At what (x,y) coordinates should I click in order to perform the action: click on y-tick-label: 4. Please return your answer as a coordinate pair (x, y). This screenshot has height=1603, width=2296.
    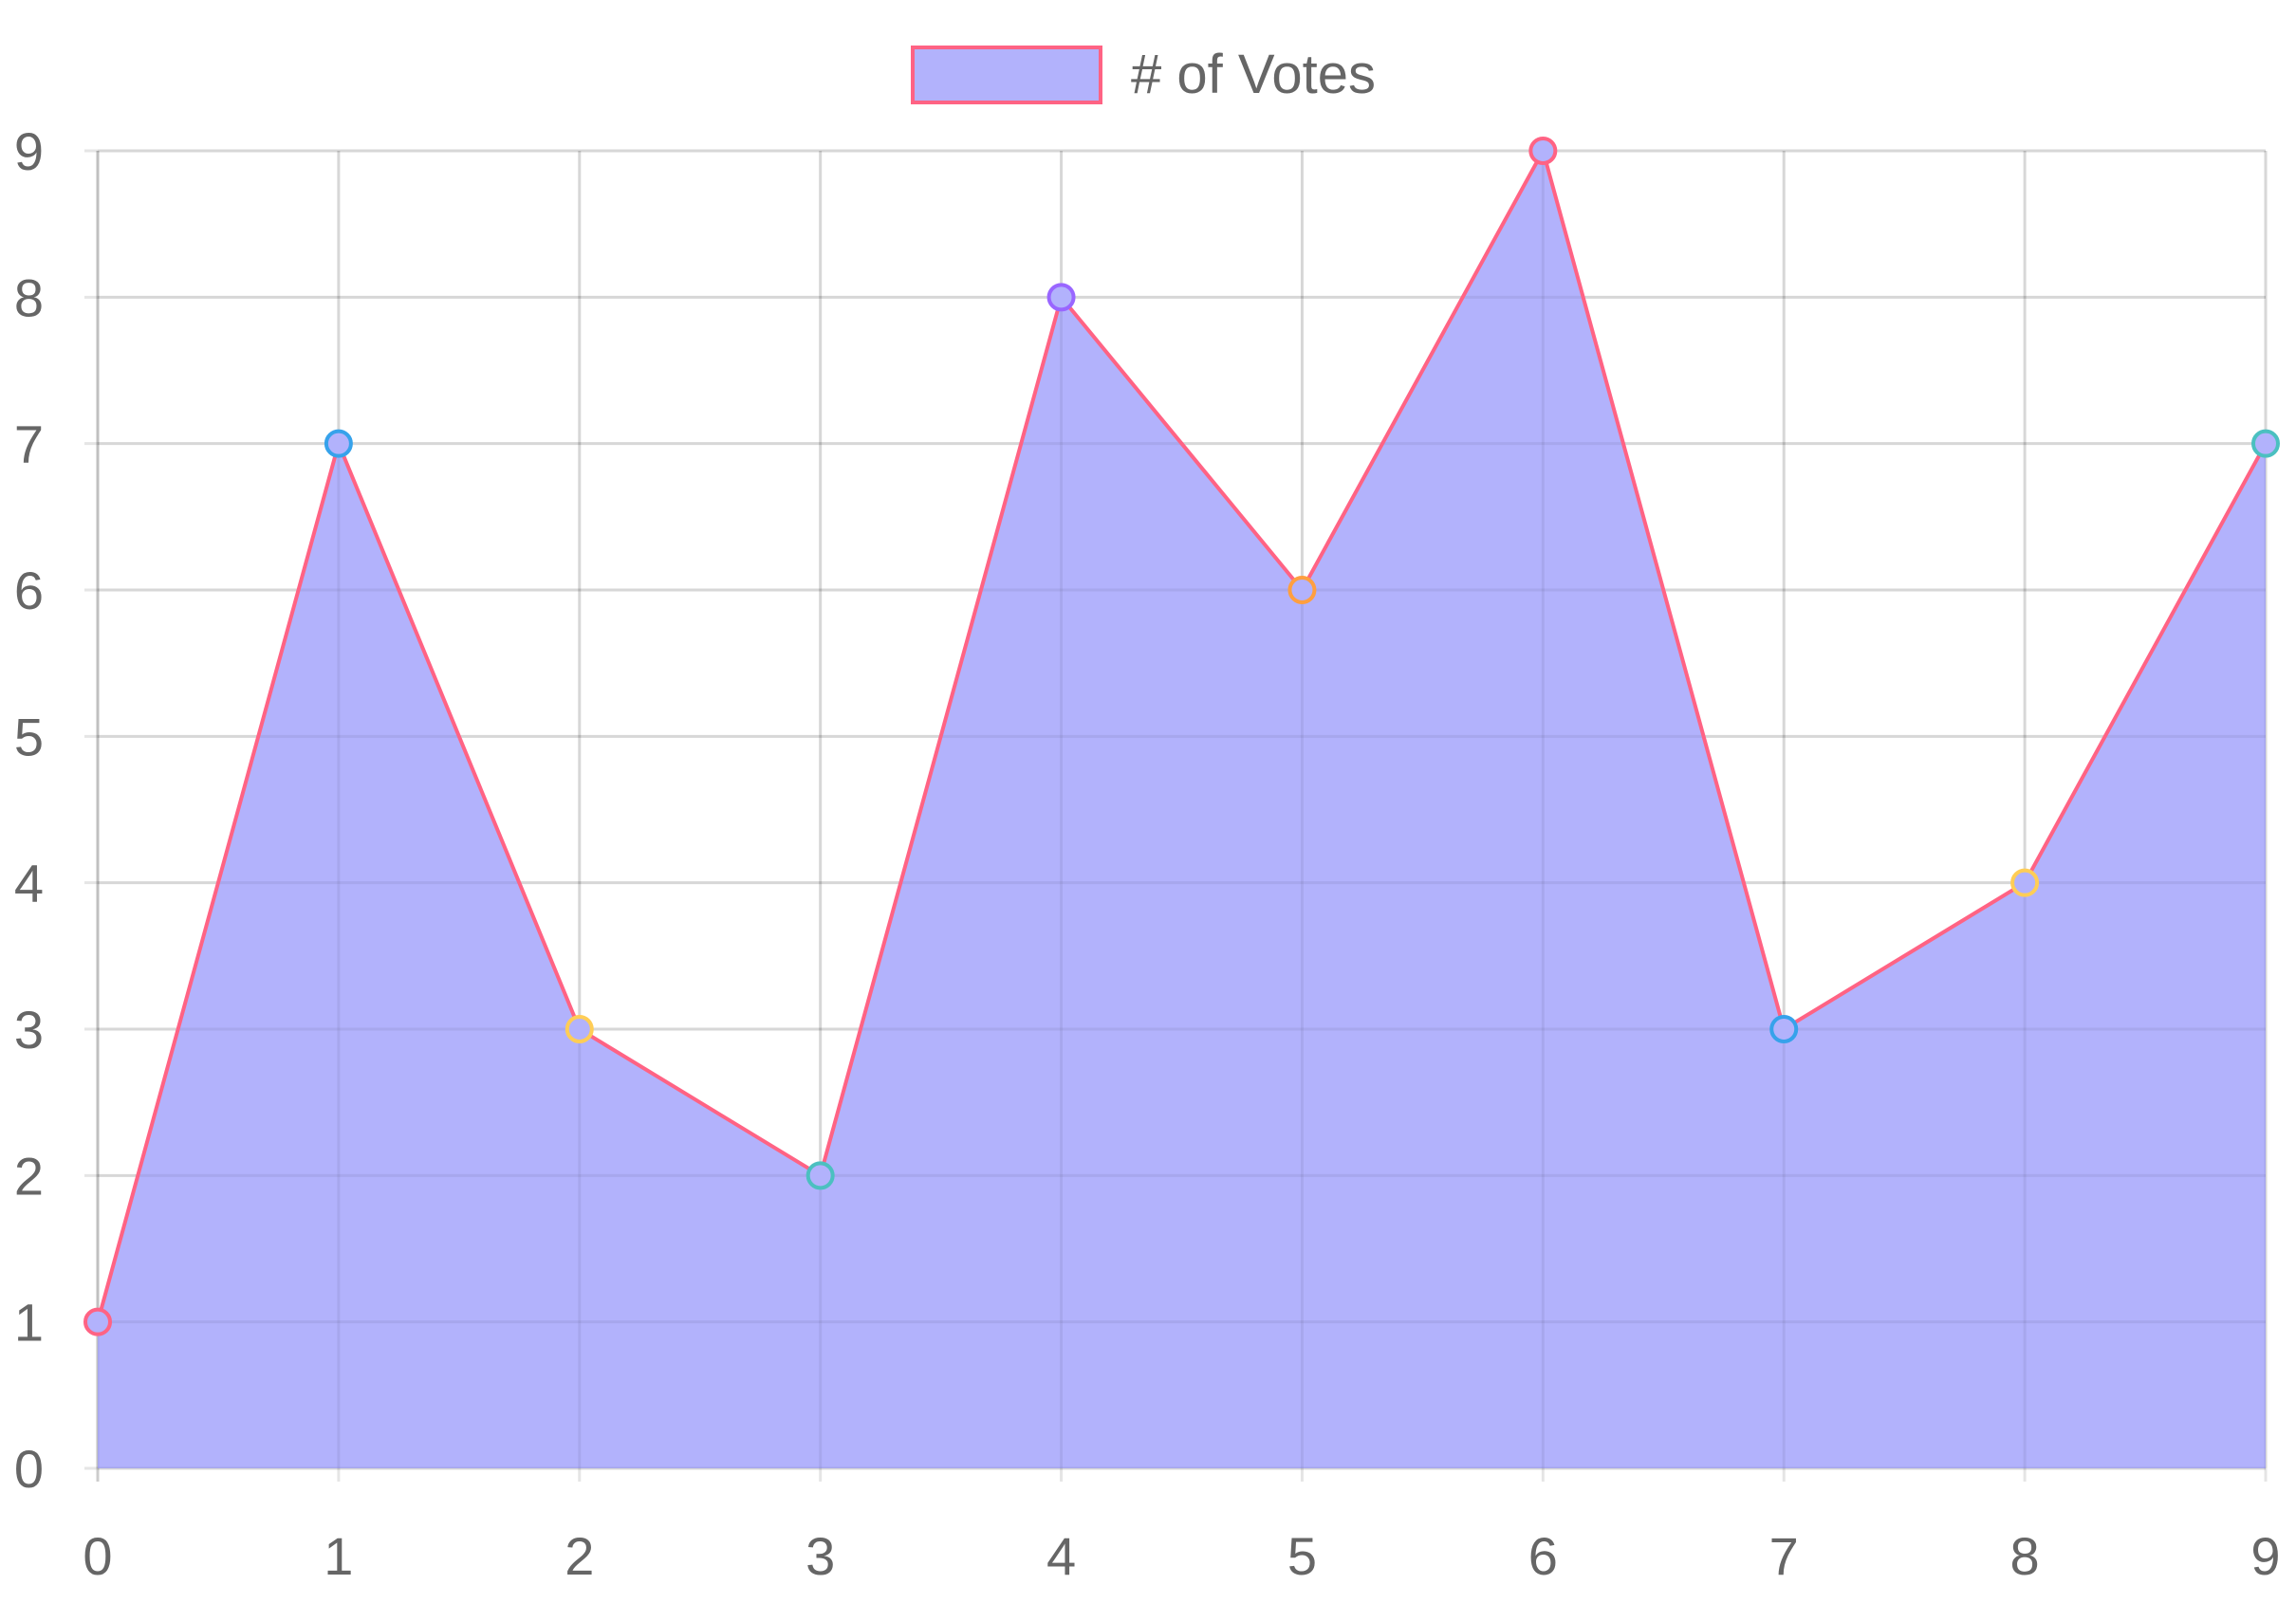
    Looking at the image, I should click on (29, 884).